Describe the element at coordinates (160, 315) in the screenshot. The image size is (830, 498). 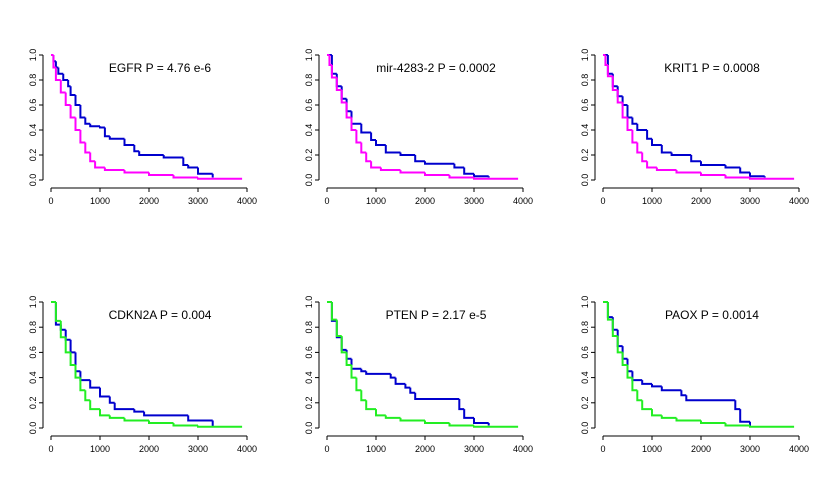
I see `panel-title: CDKN2A P = 0.004` at that location.